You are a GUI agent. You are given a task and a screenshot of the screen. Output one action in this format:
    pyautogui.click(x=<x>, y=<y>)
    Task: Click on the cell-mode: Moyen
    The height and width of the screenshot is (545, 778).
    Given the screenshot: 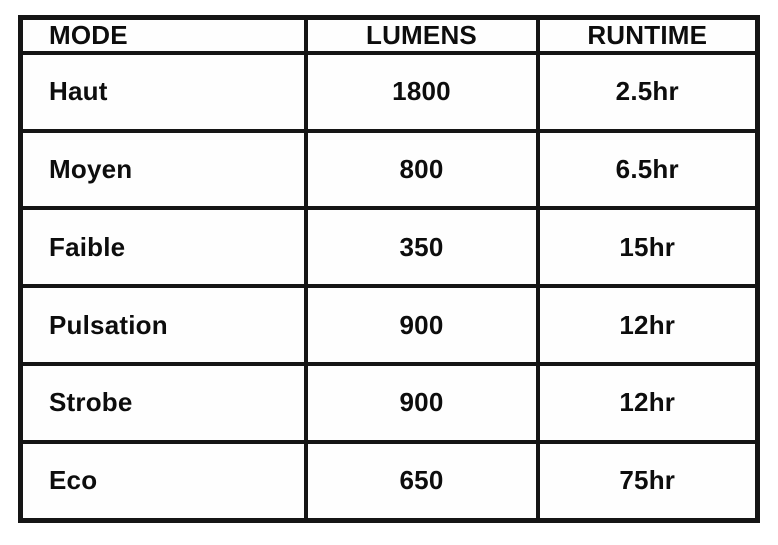 What is the action you would take?
    pyautogui.click(x=163, y=169)
    